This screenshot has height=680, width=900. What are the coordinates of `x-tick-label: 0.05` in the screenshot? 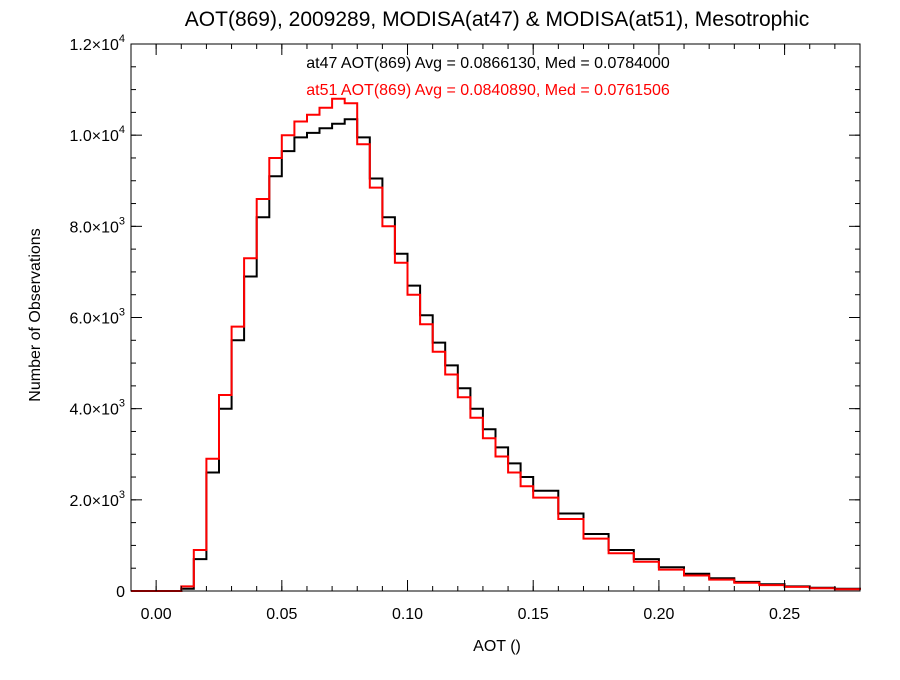 It's located at (281, 614).